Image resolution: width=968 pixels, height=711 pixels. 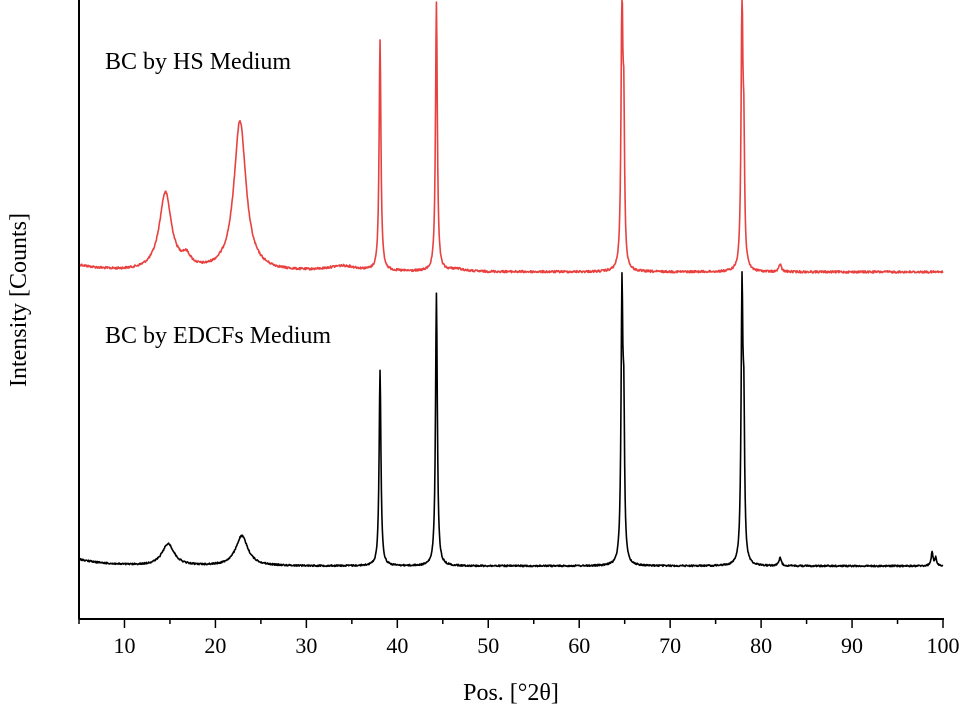 What do you see at coordinates (943, 645) in the screenshot?
I see `x-tick-label: 100` at bounding box center [943, 645].